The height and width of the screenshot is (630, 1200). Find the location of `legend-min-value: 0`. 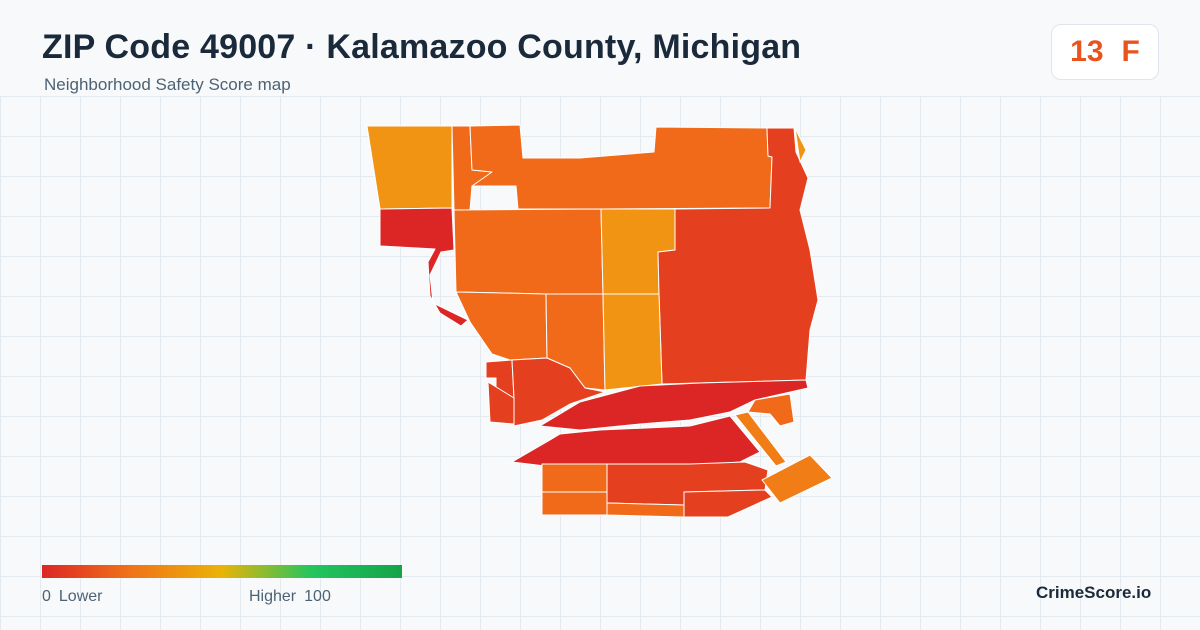

legend-min-value: 0 is located at coordinates (46, 596).